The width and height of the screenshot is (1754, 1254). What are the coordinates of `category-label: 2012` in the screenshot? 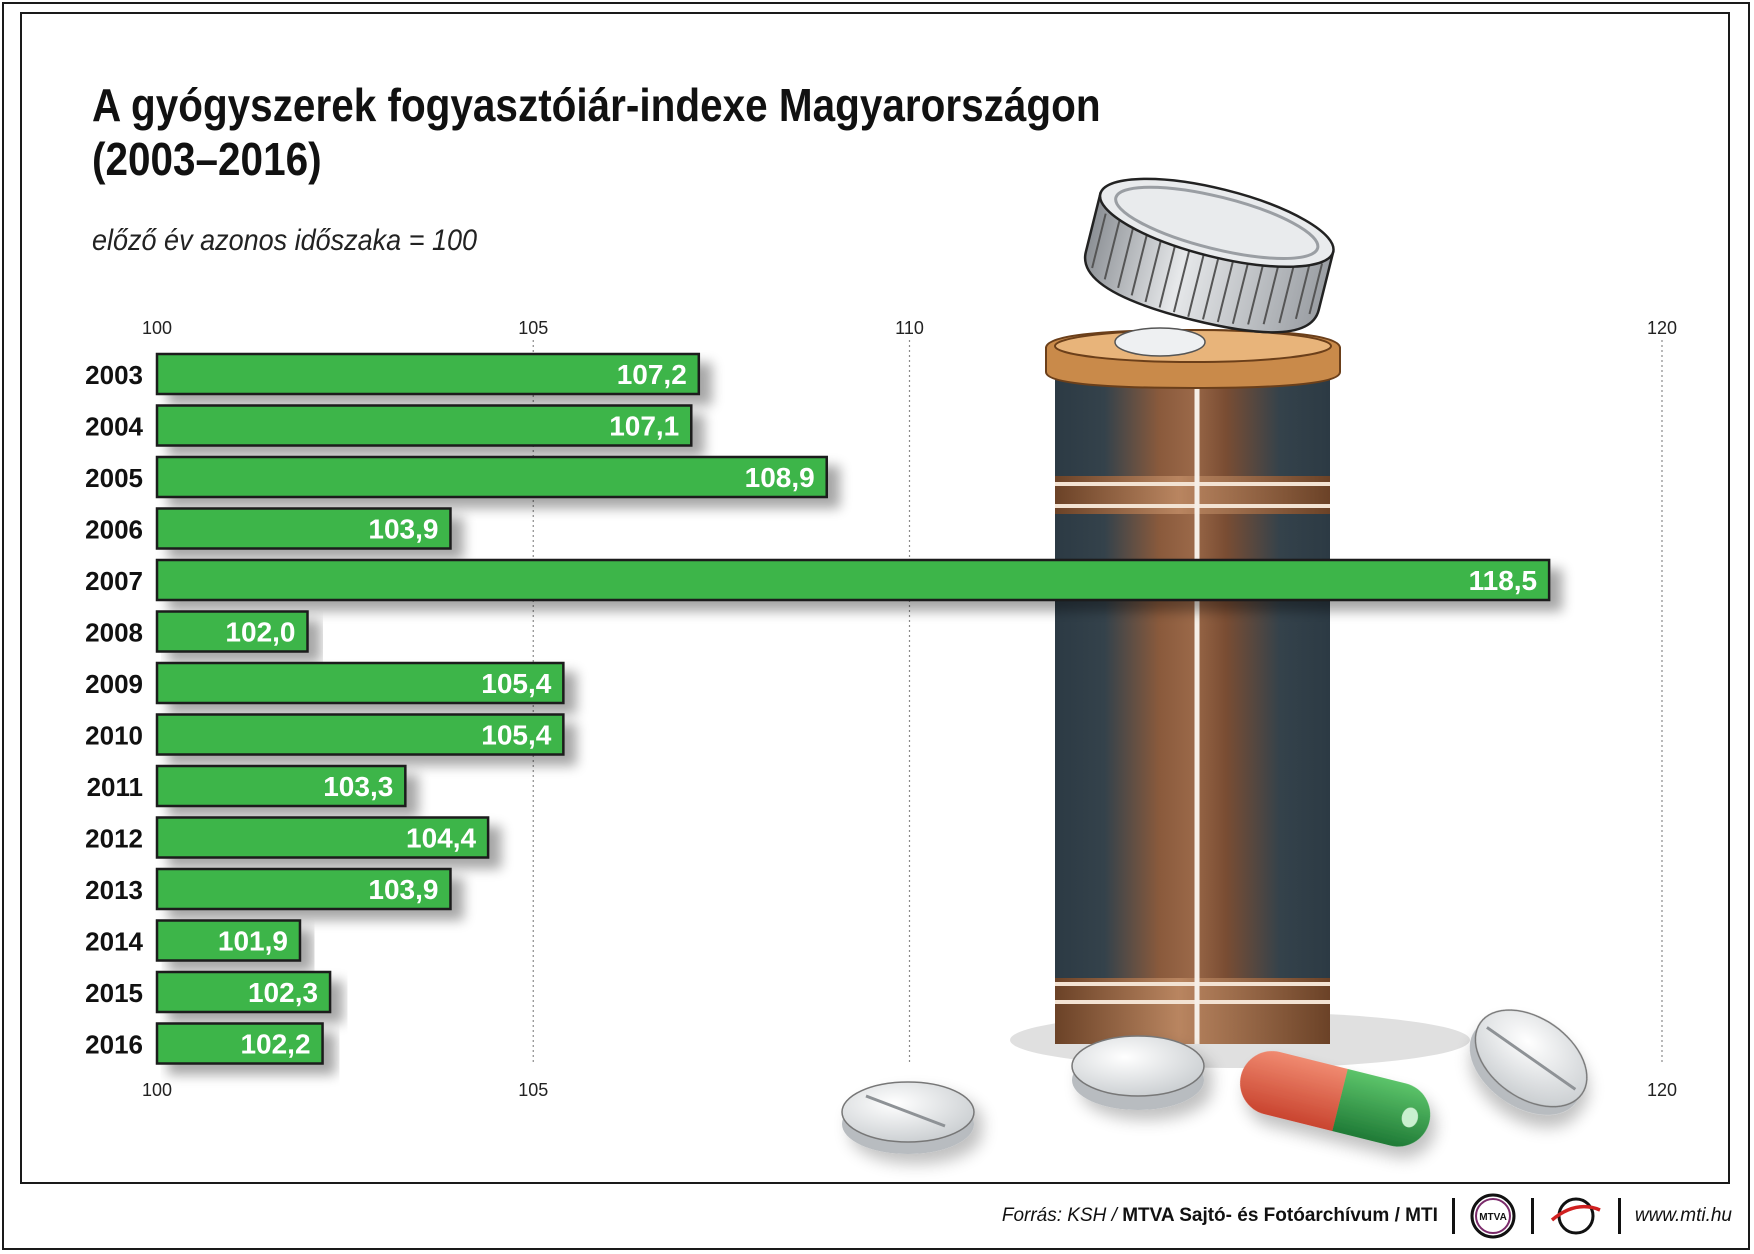 It's located at (114, 839).